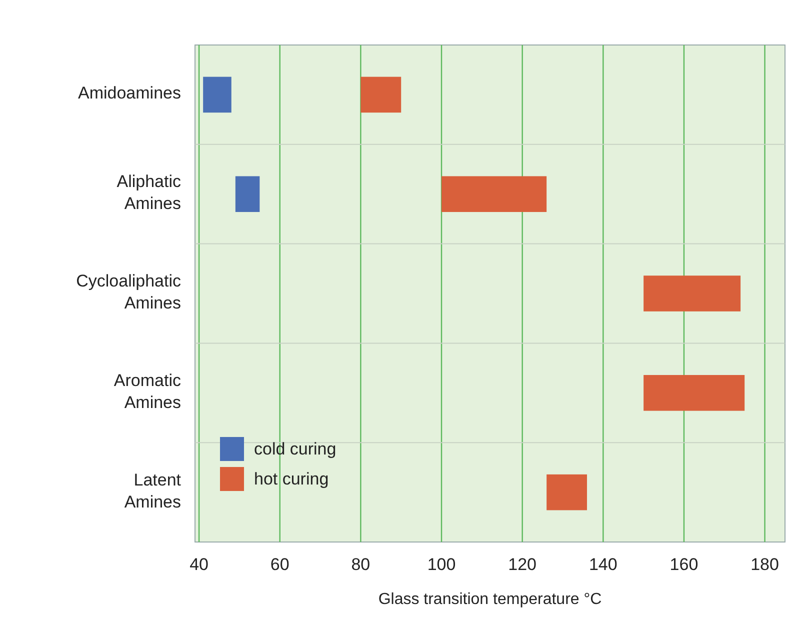 The height and width of the screenshot is (642, 797). Describe the element at coordinates (153, 491) in the screenshot. I see `y-tick-label: Latent Amines` at that location.